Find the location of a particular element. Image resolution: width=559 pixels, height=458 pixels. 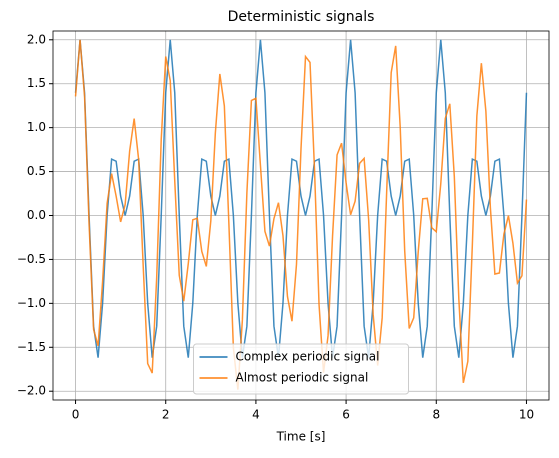

y-tick-label: 0.5 is located at coordinates (36, 171).